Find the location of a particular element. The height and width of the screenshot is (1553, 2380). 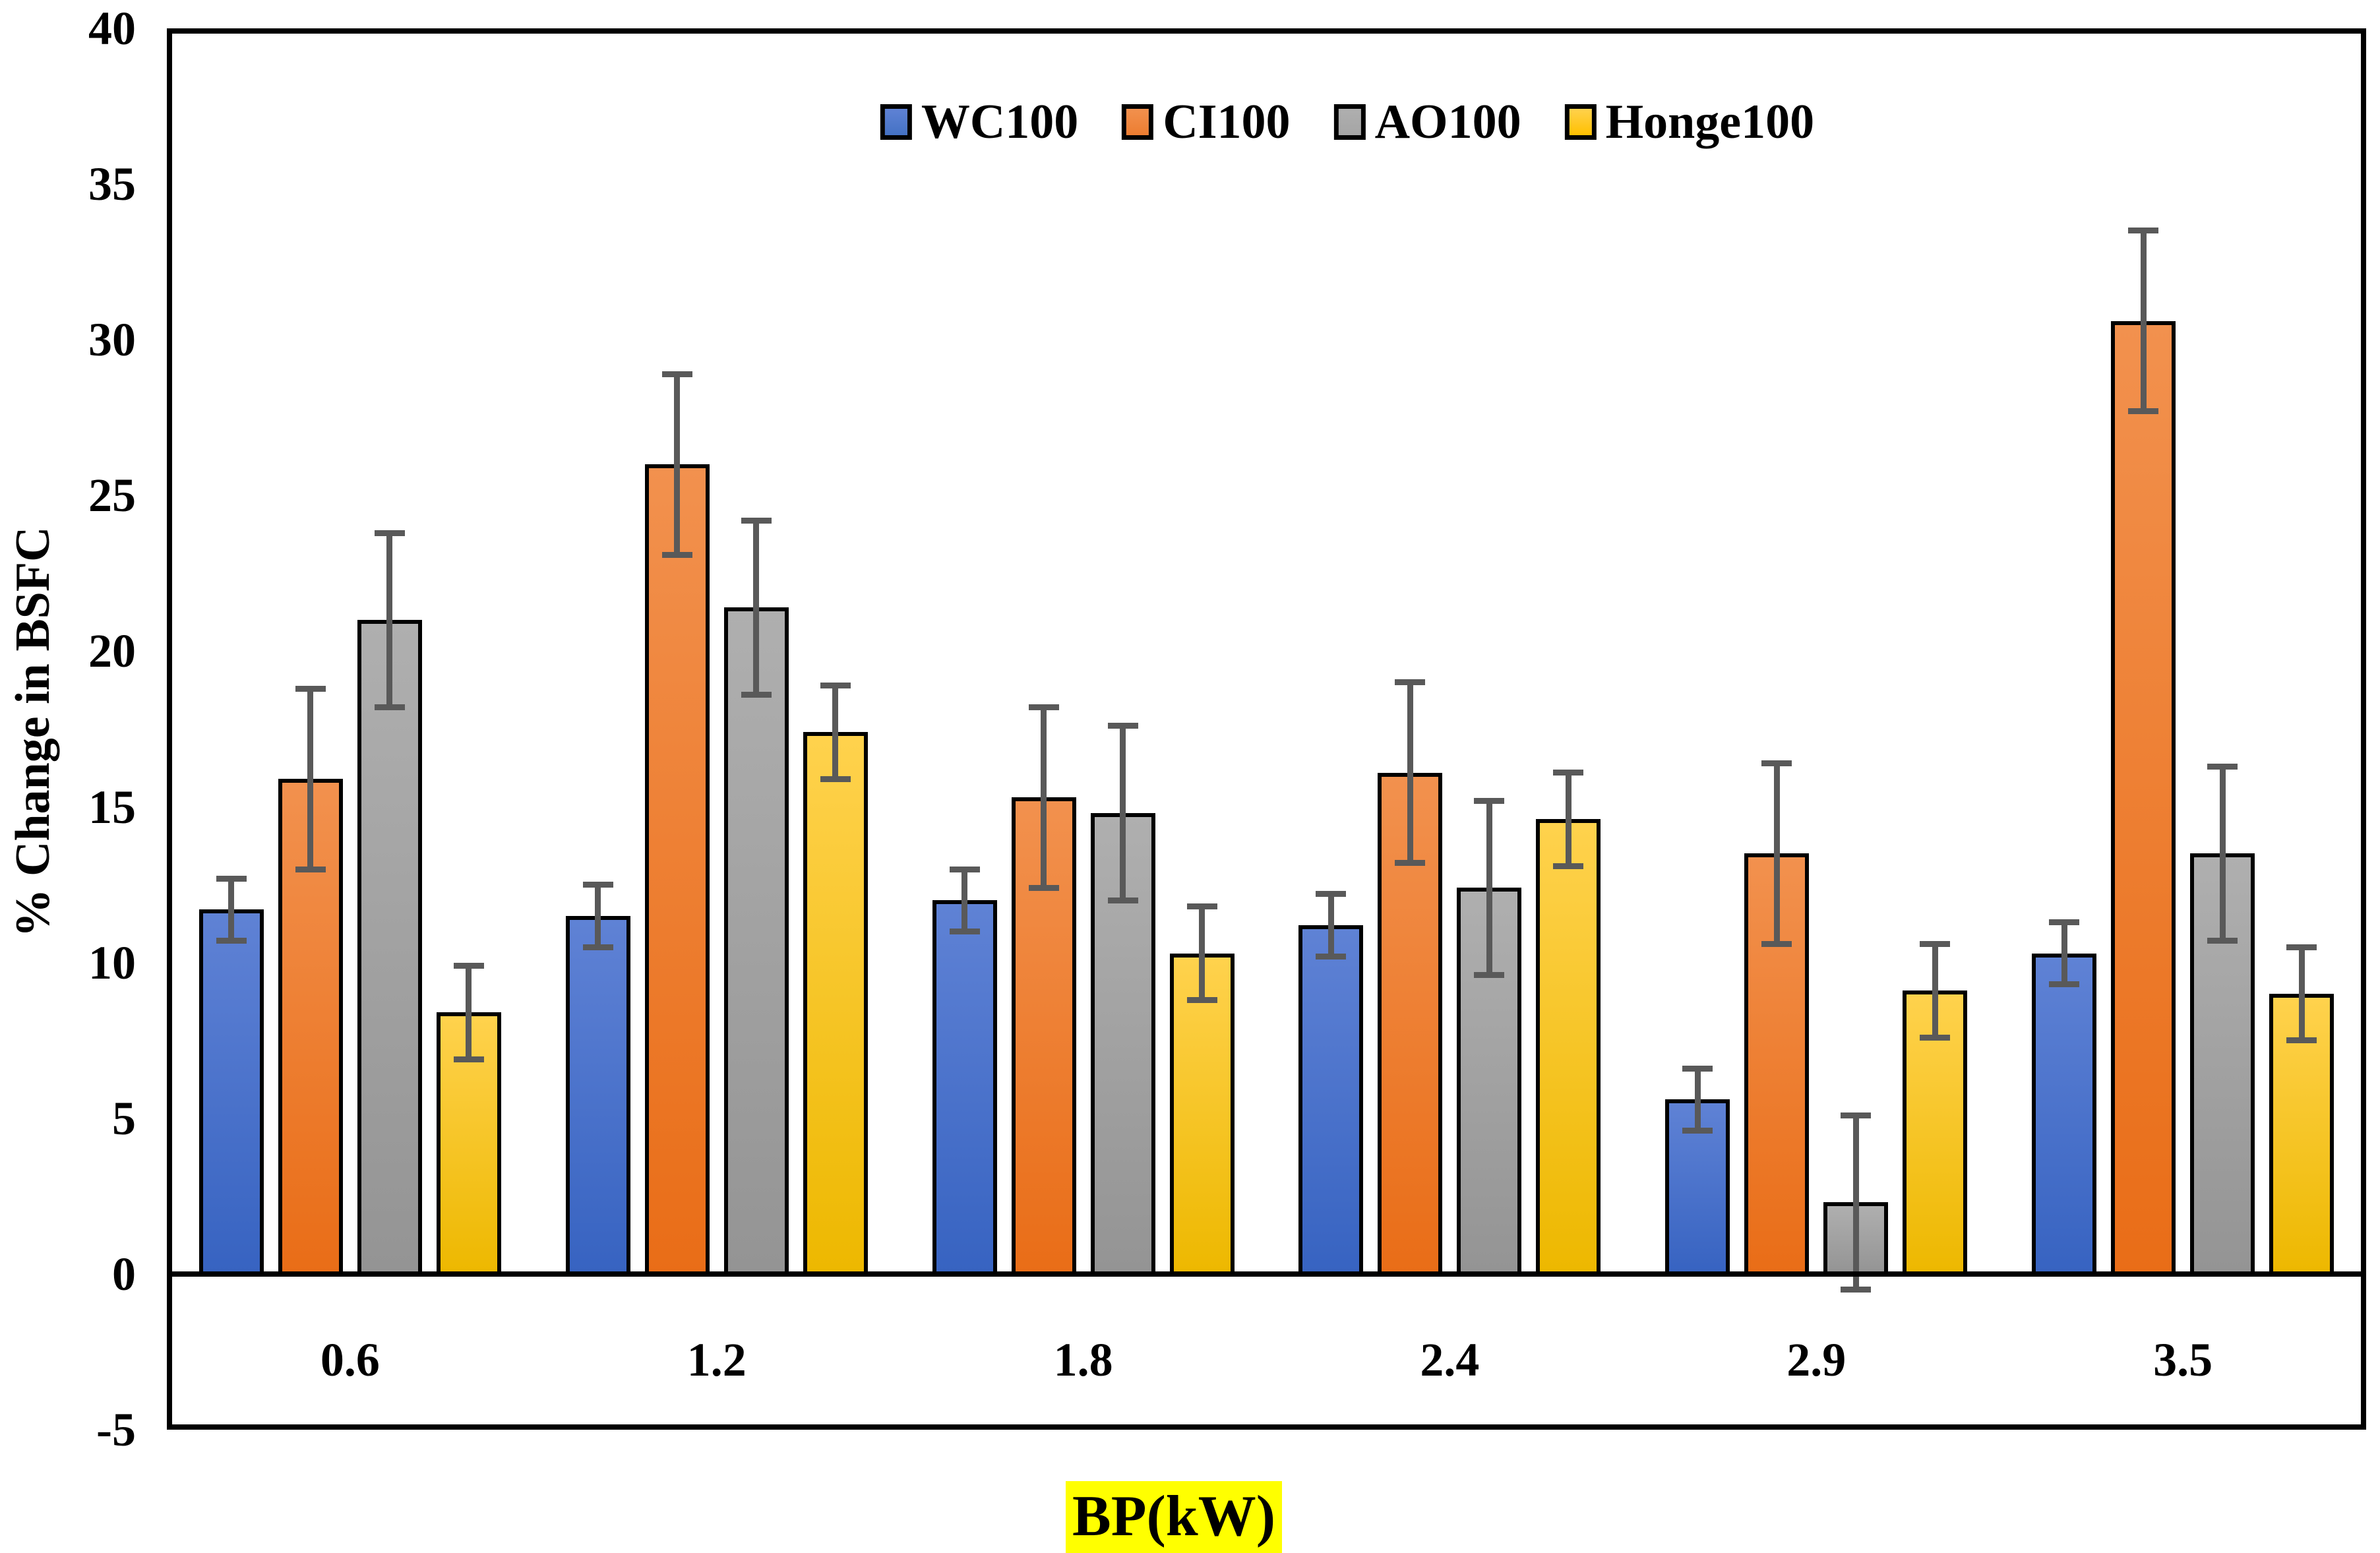

y-tick-label: 40 is located at coordinates (112, 28).